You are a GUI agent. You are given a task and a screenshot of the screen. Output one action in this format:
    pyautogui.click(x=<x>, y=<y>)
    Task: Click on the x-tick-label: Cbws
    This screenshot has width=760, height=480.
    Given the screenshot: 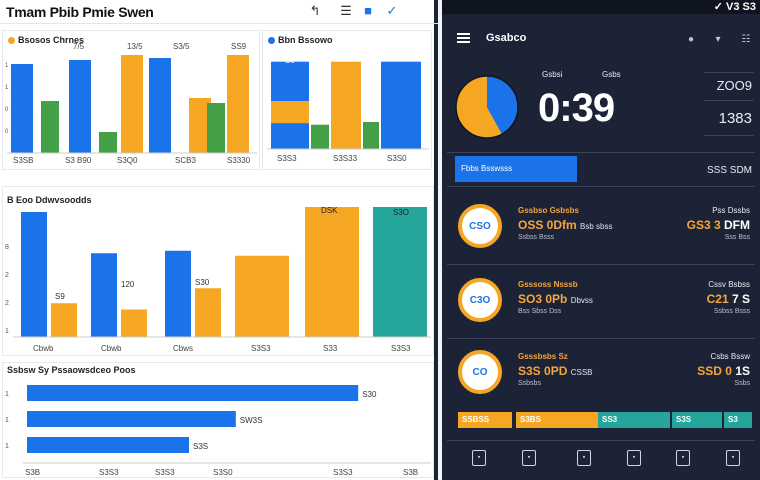 What is the action you would take?
    pyautogui.click(x=183, y=348)
    